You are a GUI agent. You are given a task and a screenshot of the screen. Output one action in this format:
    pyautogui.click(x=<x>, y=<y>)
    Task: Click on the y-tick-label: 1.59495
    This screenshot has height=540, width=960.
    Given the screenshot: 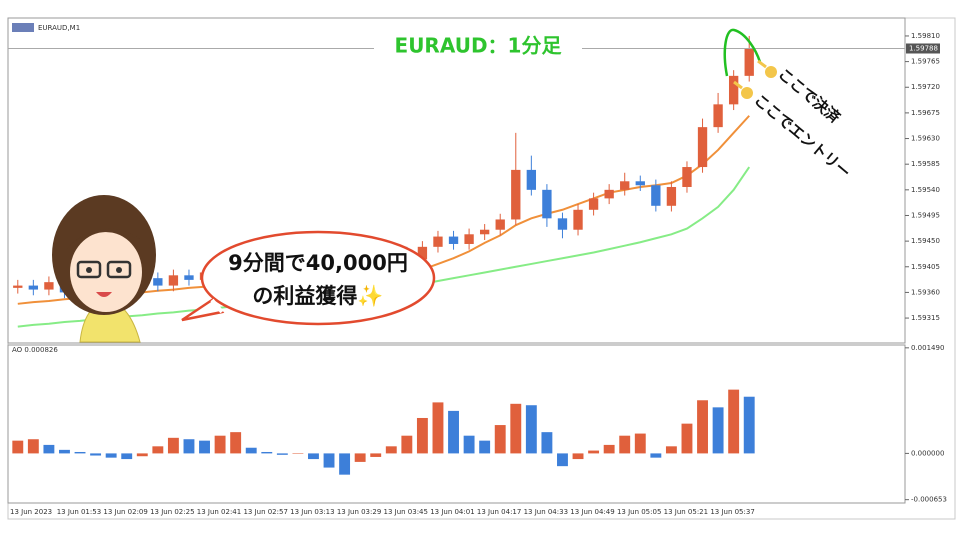 What is the action you would take?
    pyautogui.click(x=925, y=215)
    